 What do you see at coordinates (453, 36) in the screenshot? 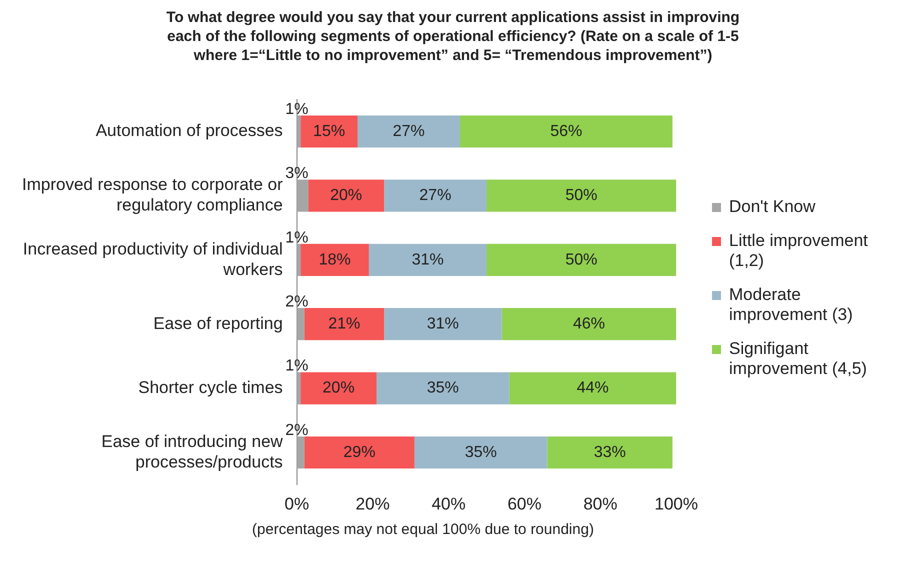
I see `chart-title: To what degree would you say that your current applications assist in improving each of the following segments of operational efficiency? (Rate on a scale of 1-5 where 1=“Little to no improvement” and 5= “Tremendous improvement”)` at bounding box center [453, 36].